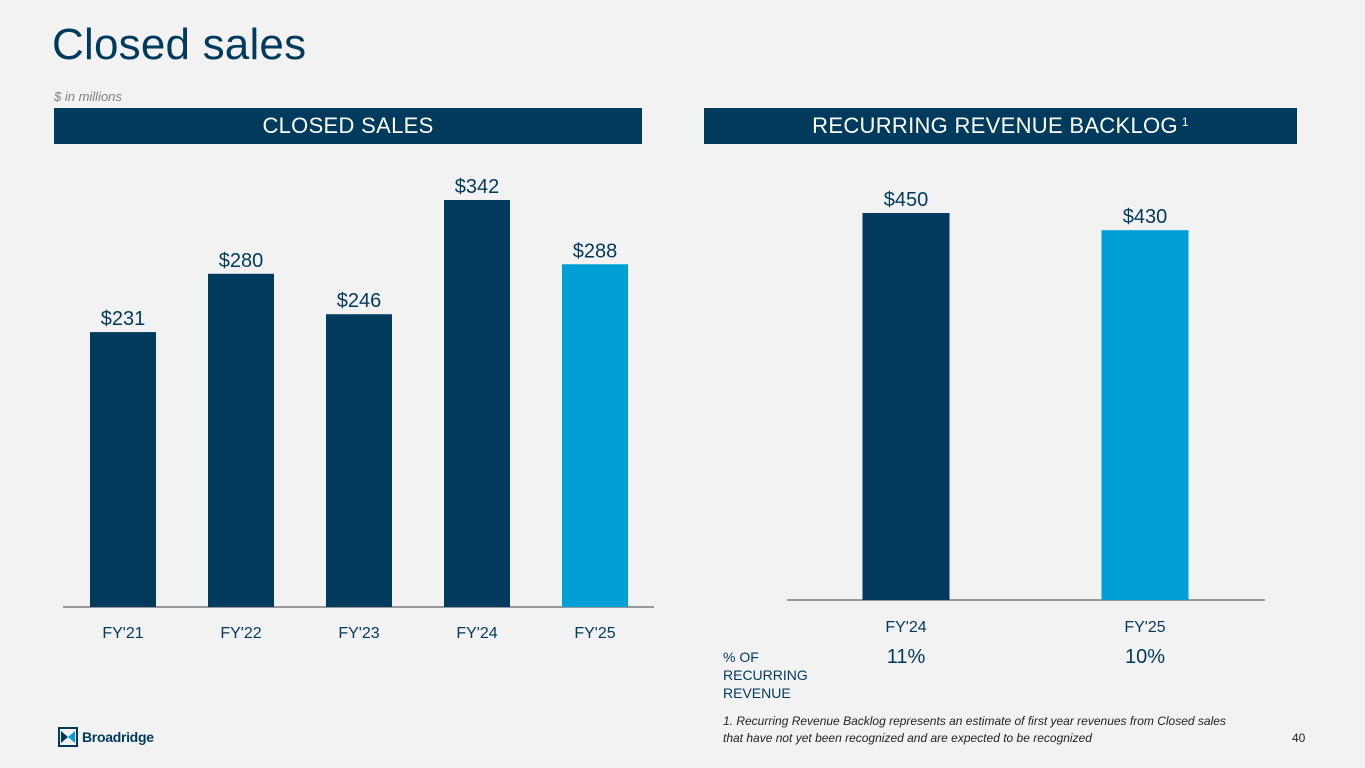 Image resolution: width=1365 pixels, height=768 pixels. What do you see at coordinates (1185, 122) in the screenshot?
I see `footnote-marker: 1` at bounding box center [1185, 122].